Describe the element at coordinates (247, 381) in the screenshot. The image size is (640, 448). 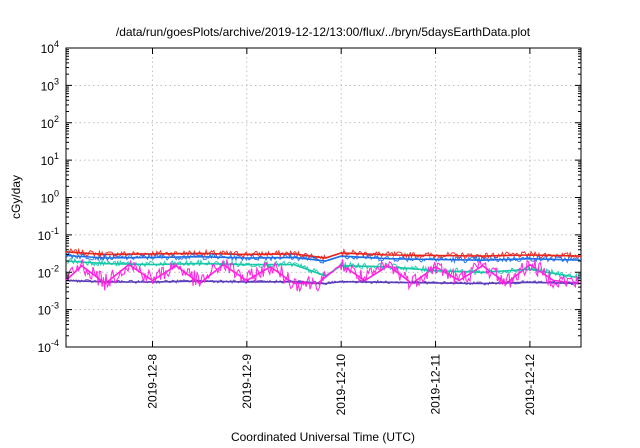
I see `x-tick-label: 2019-12-9` at that location.